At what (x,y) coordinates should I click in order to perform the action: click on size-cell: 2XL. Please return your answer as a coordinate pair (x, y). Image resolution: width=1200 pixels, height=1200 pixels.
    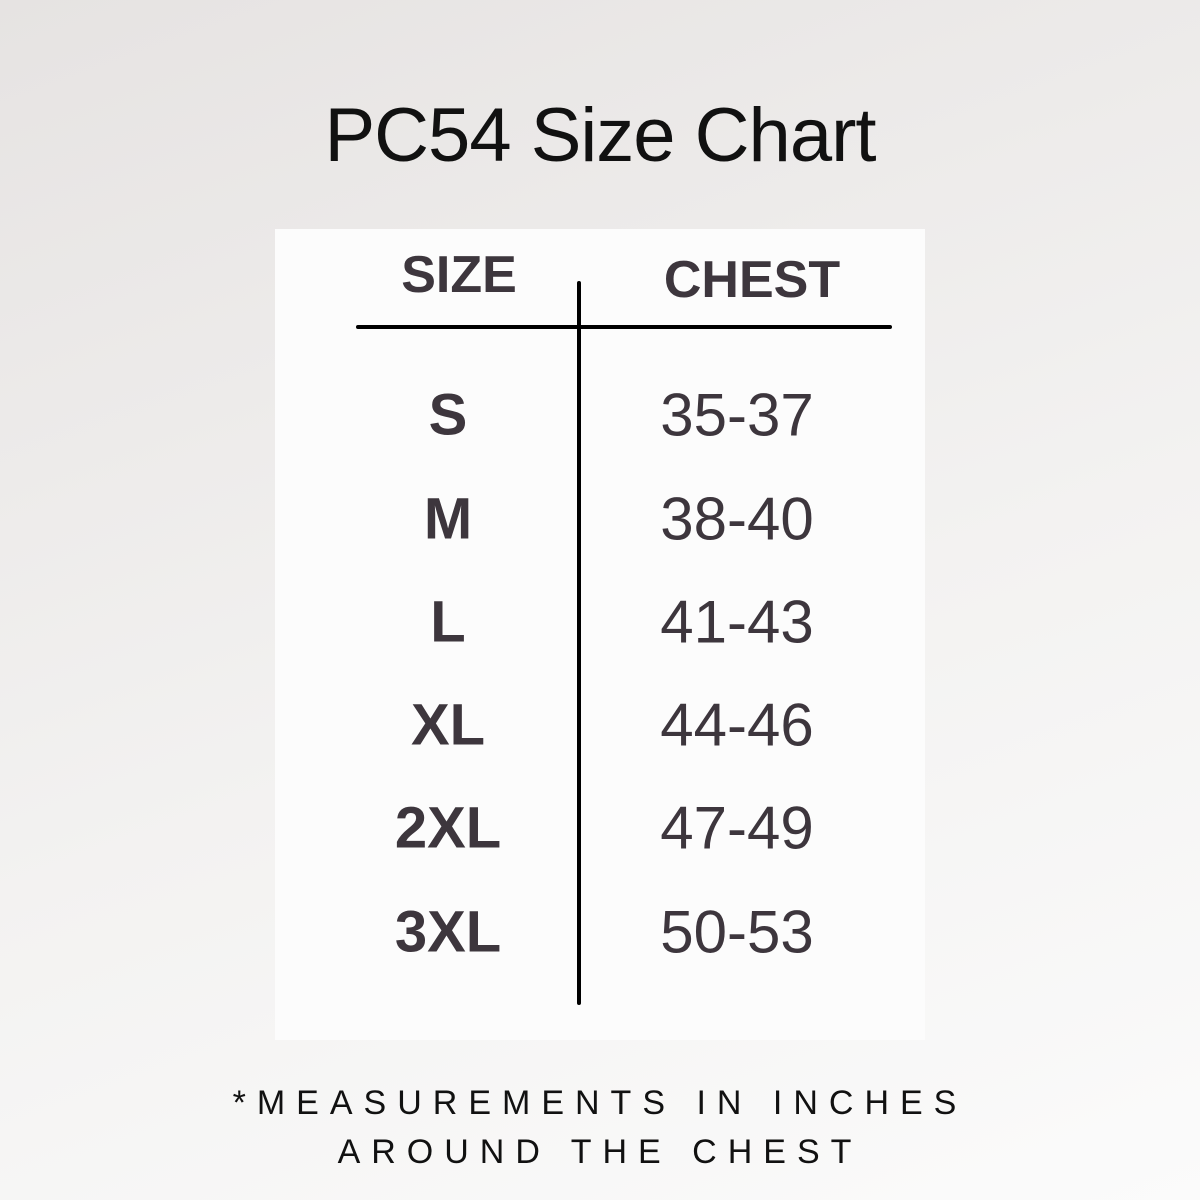
    Looking at the image, I should click on (448, 828).